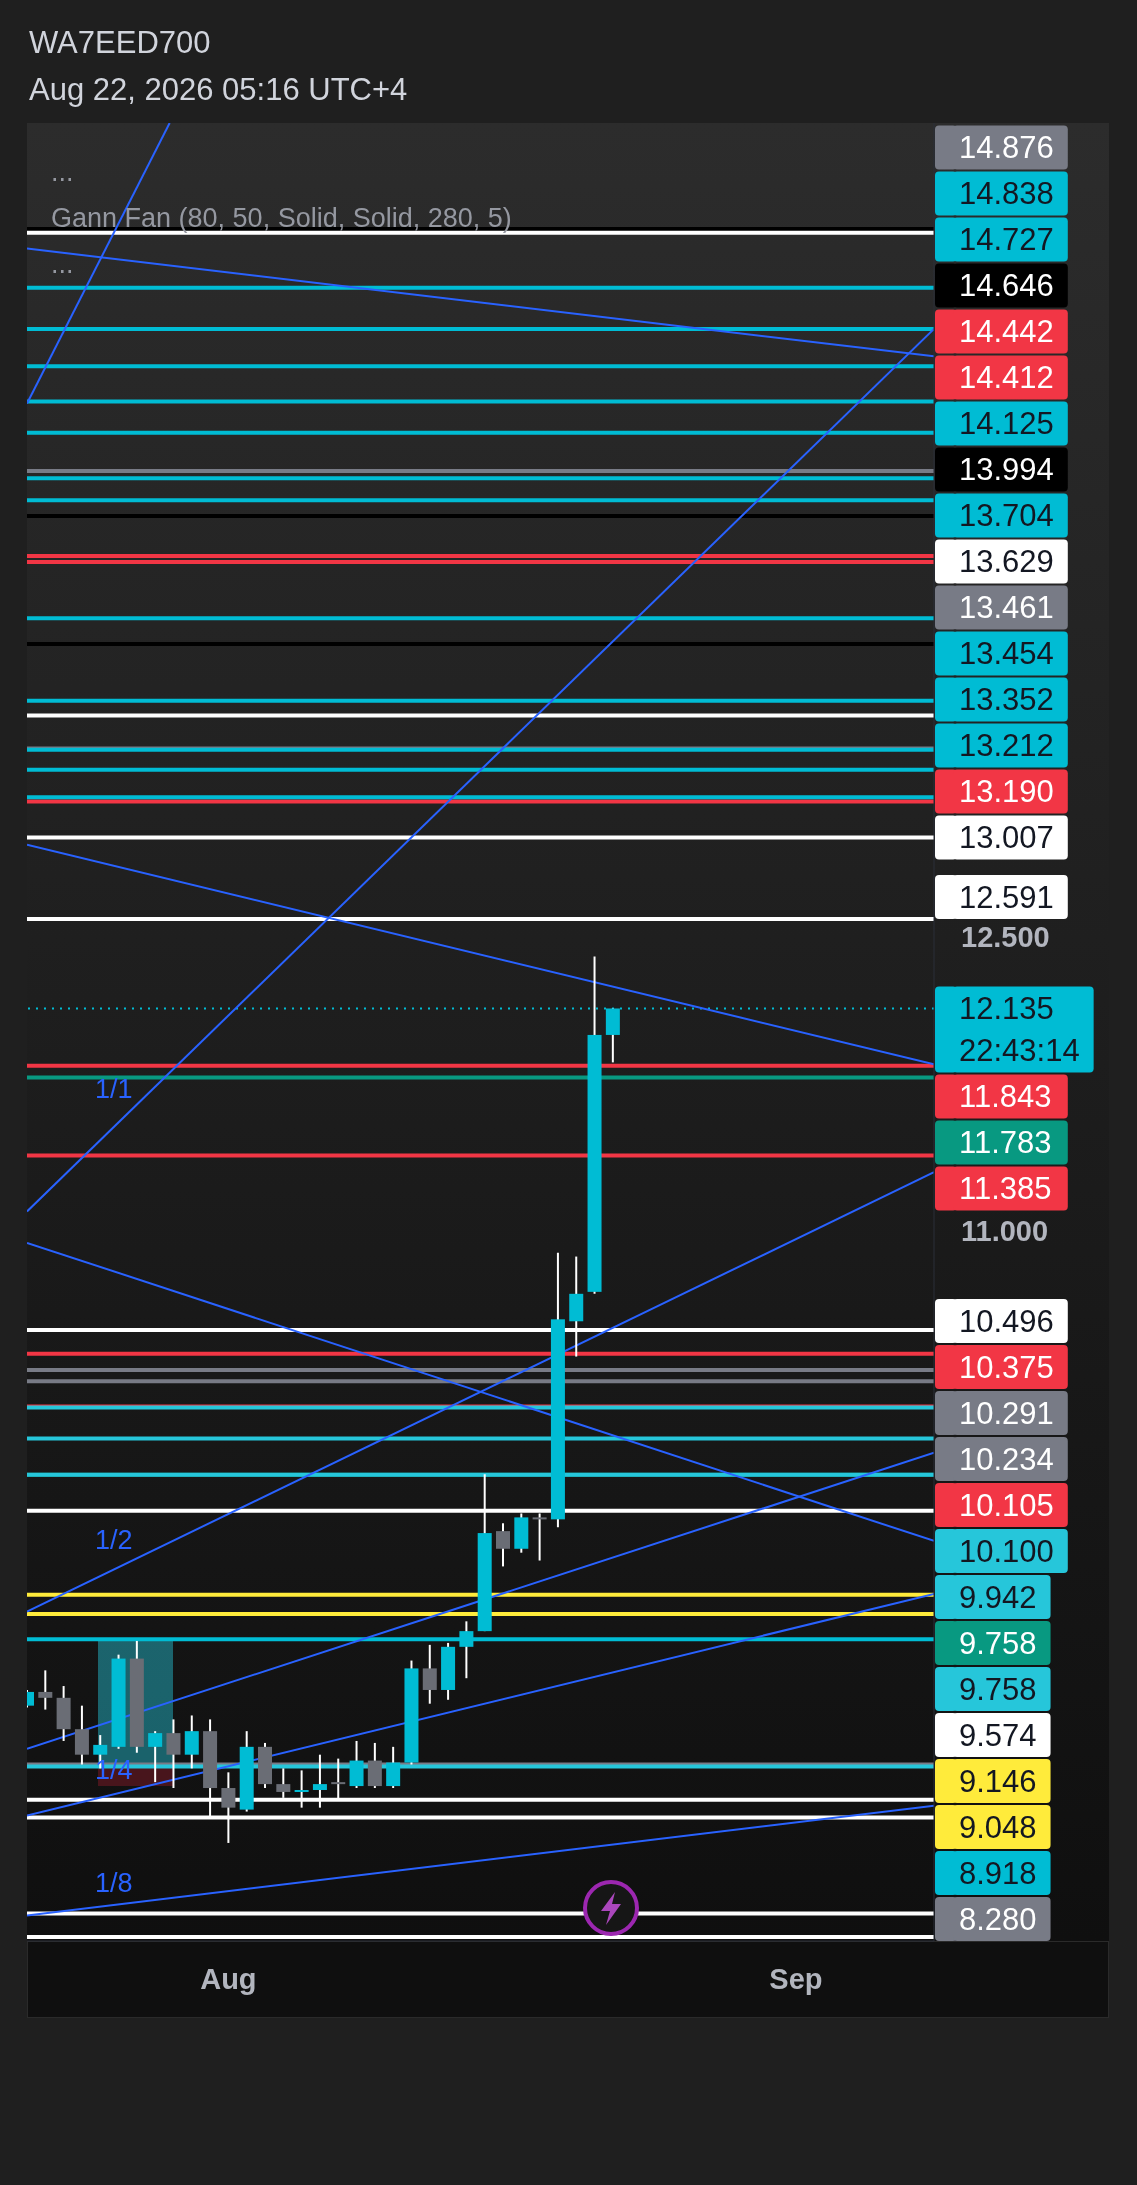 The width and height of the screenshot is (1137, 2185). I want to click on legend-label: 11.843, so click(1005, 1096).